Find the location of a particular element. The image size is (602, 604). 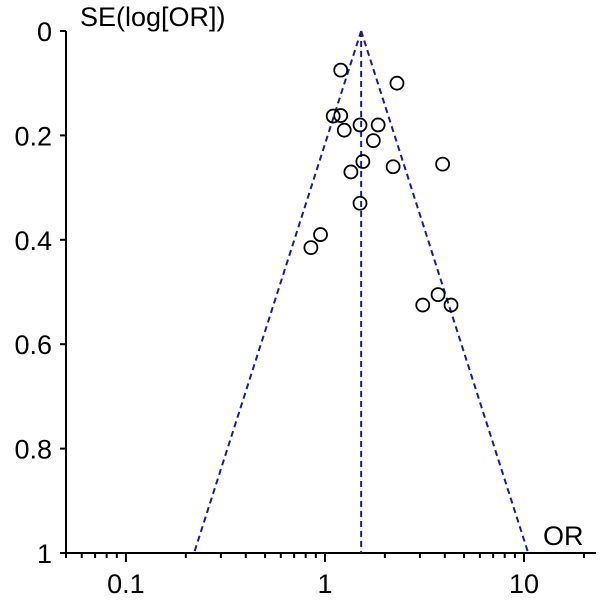

x-axis-ticks: 0.1 1 10 is located at coordinates (325, 576).